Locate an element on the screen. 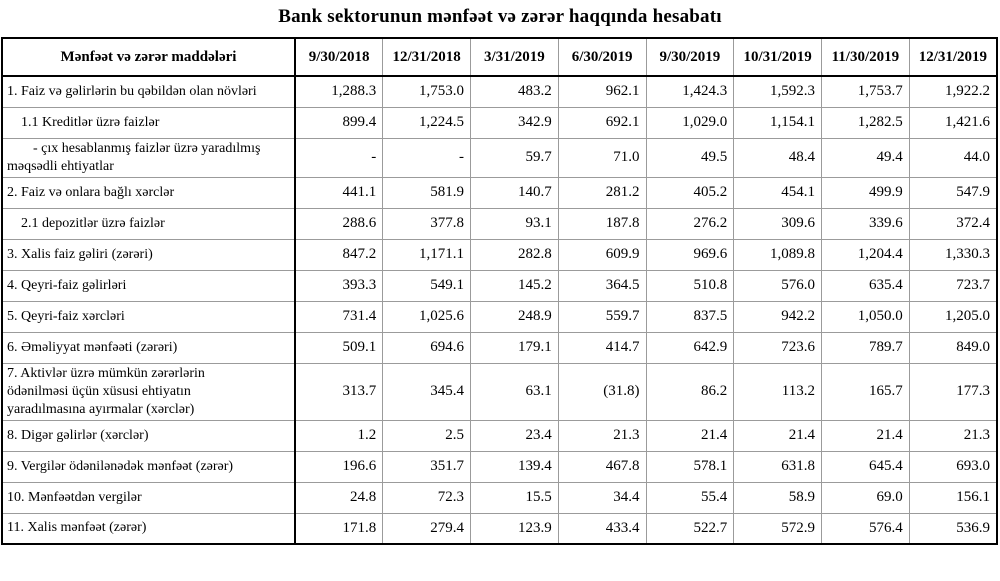 The image size is (1000, 581). cell-value: 723.6 is located at coordinates (777, 347).